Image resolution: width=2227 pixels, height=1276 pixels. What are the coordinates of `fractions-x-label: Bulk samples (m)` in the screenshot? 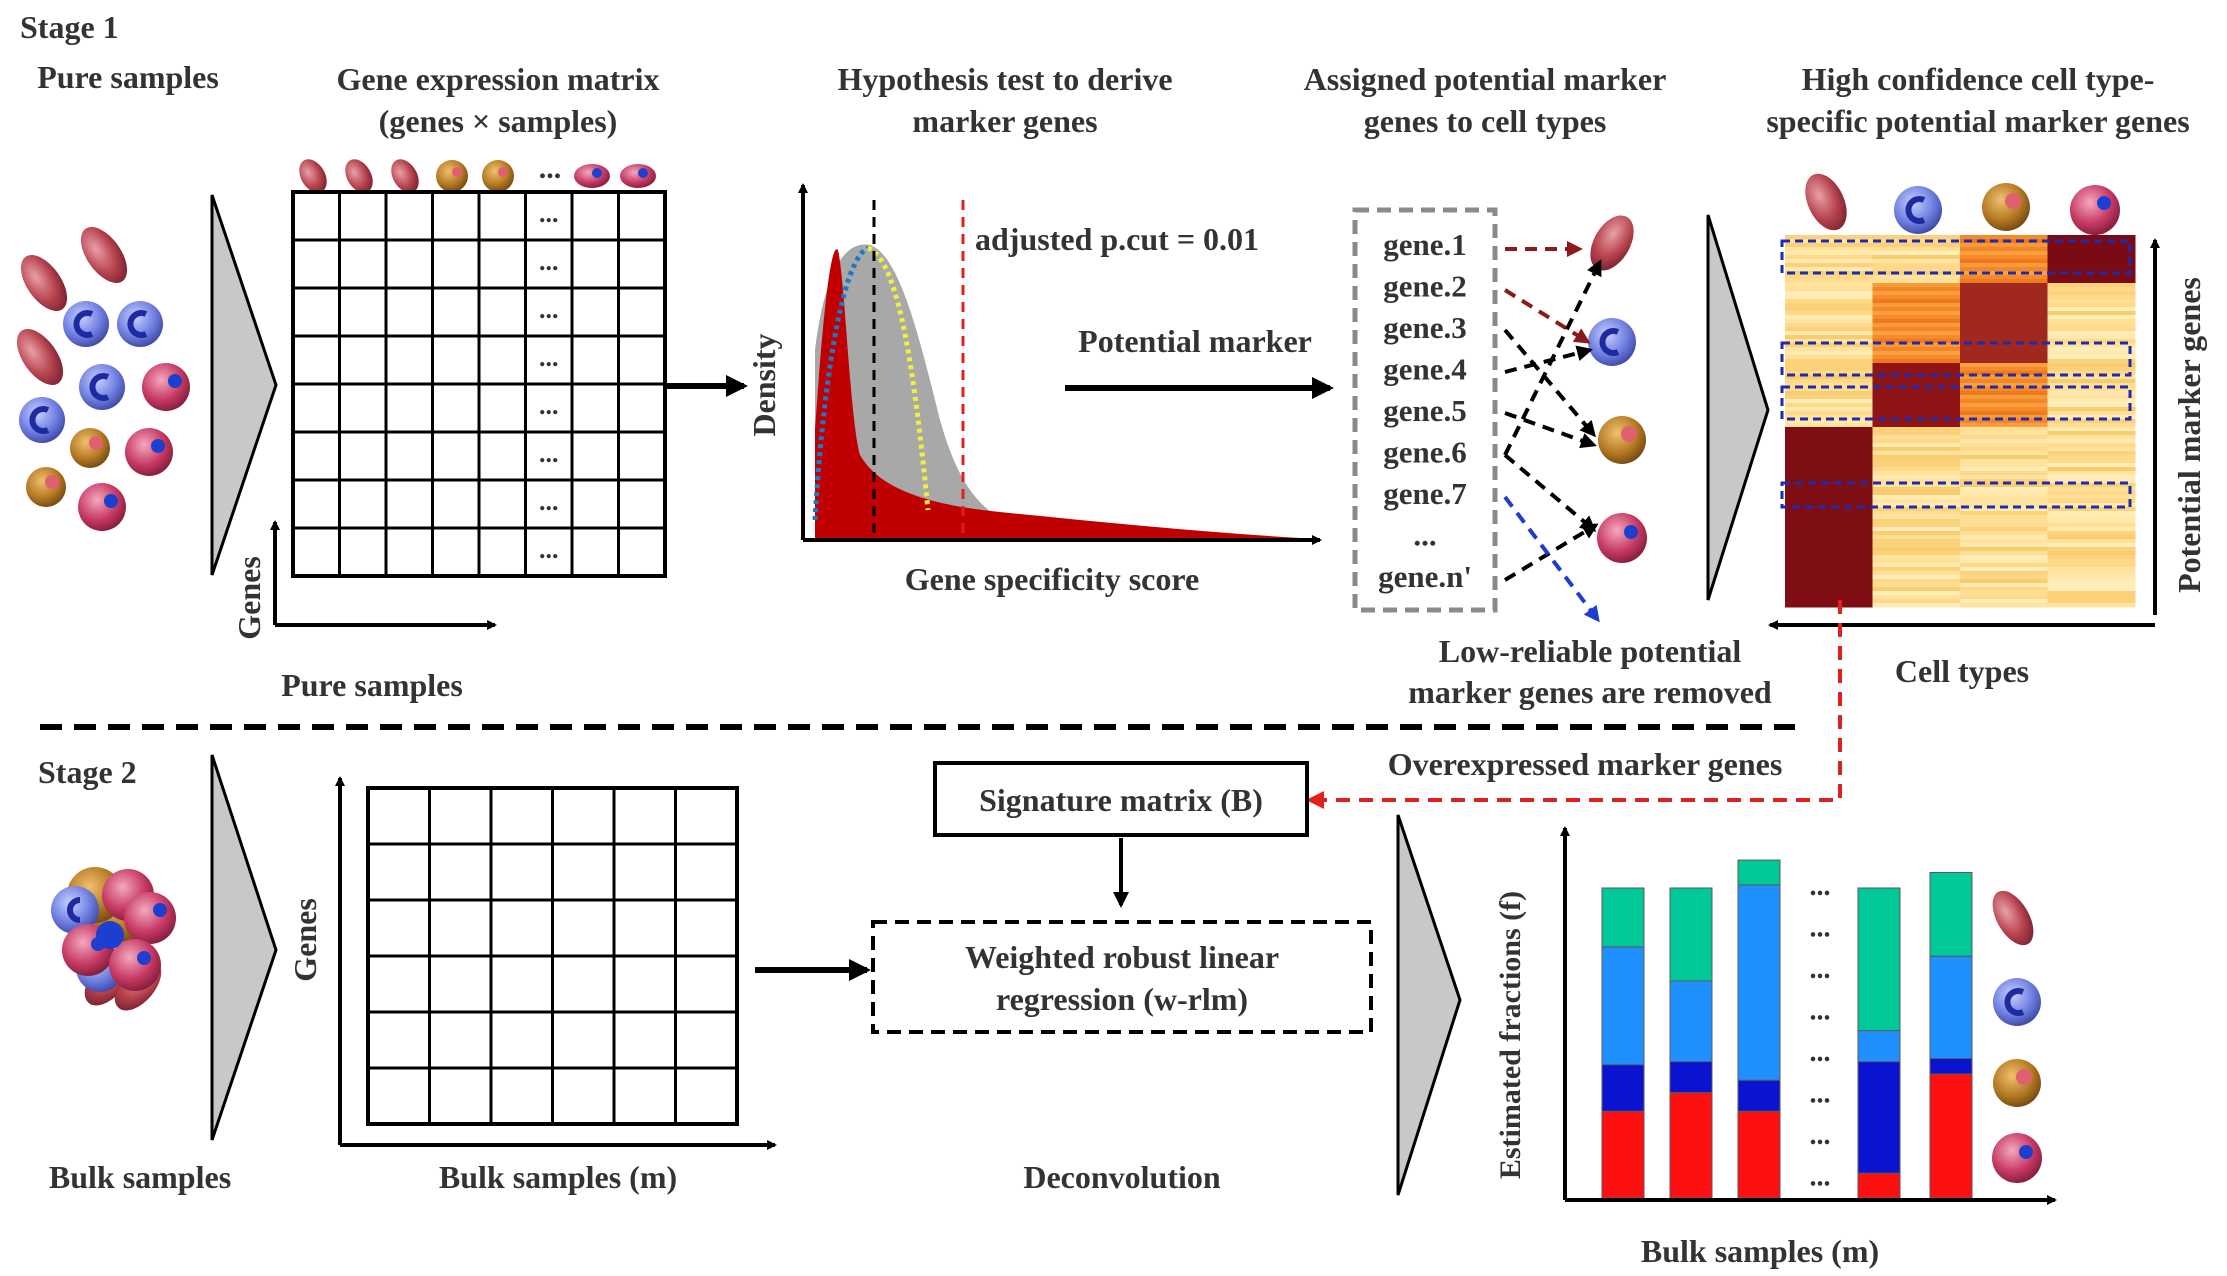 It's located at (1760, 1251).